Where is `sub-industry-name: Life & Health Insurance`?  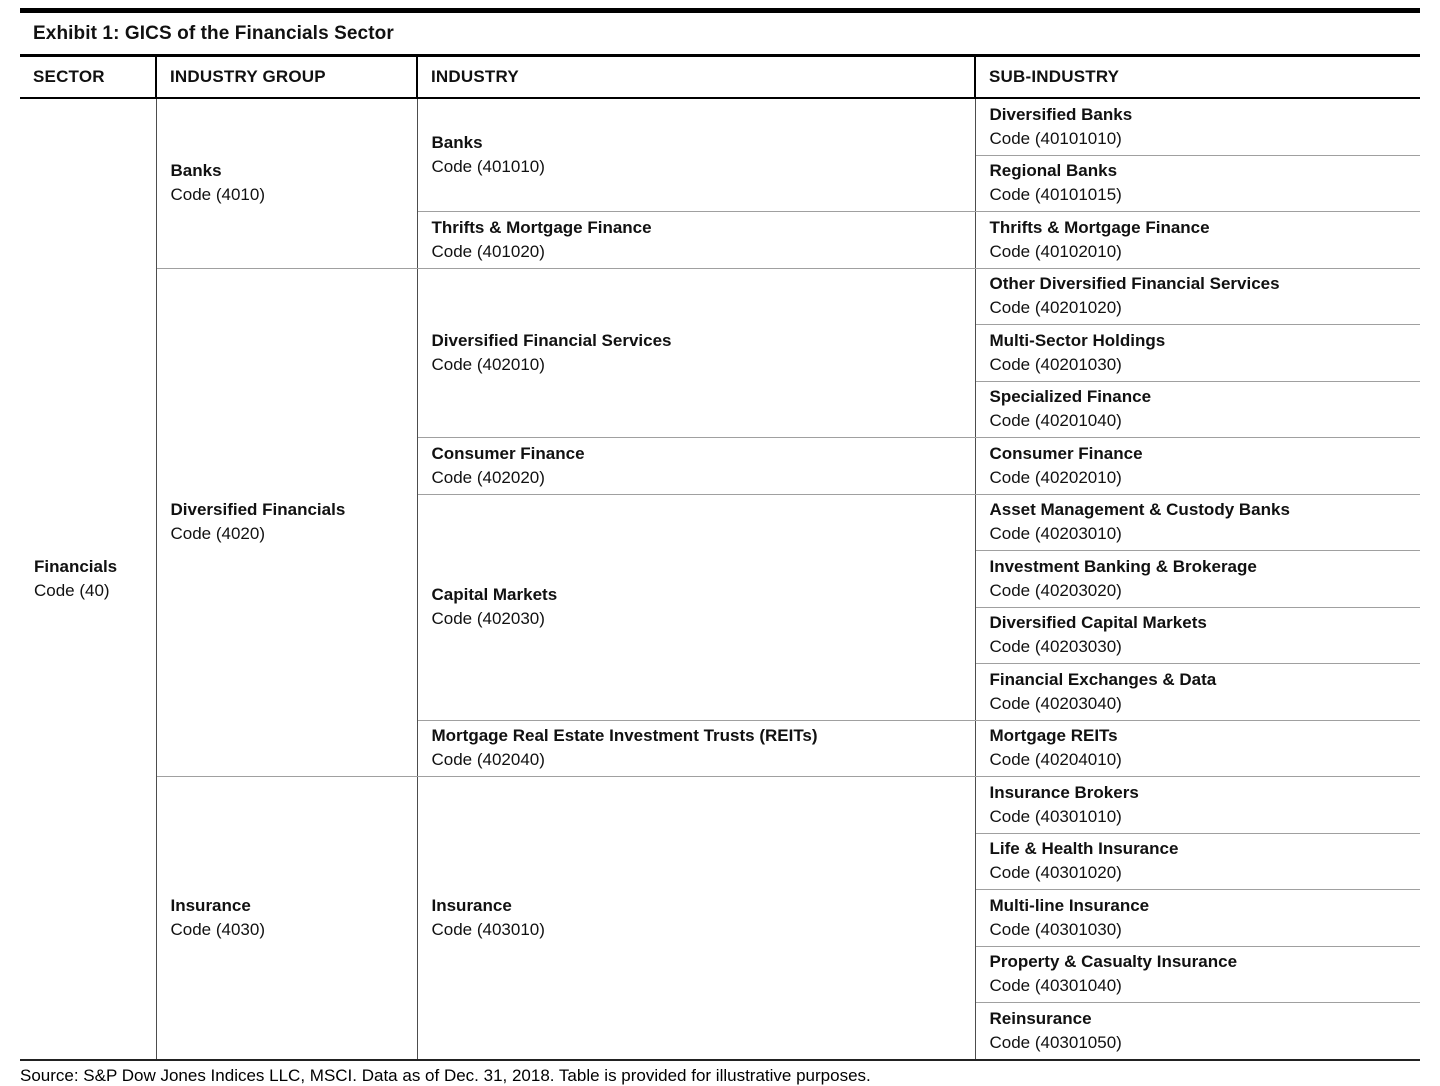 sub-industry-name: Life & Health Insurance is located at coordinates (1084, 849).